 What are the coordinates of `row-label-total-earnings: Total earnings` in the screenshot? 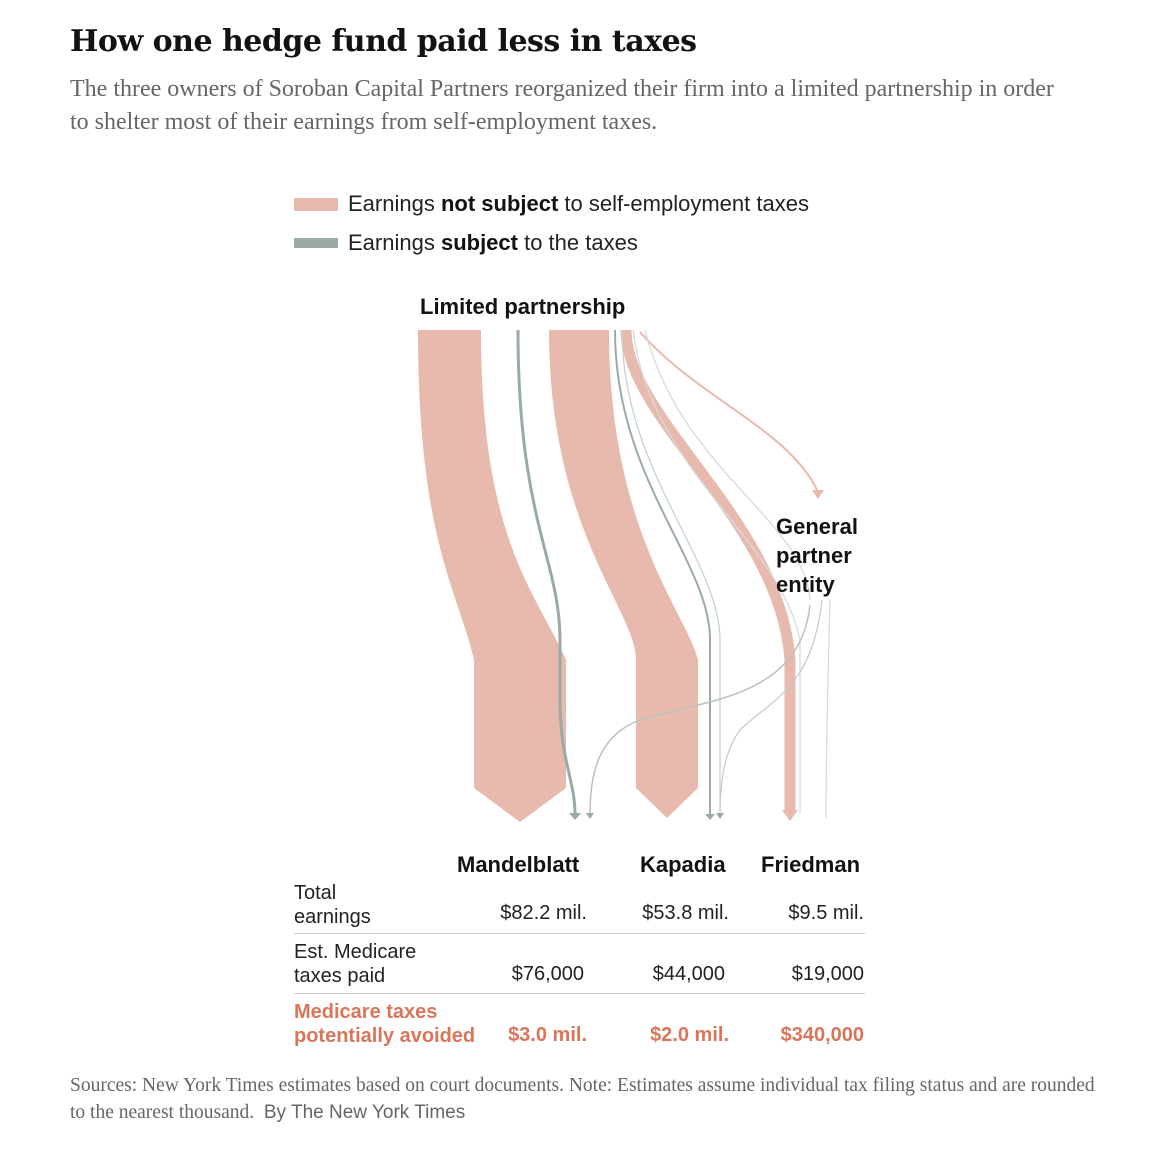 It's located at (332, 905).